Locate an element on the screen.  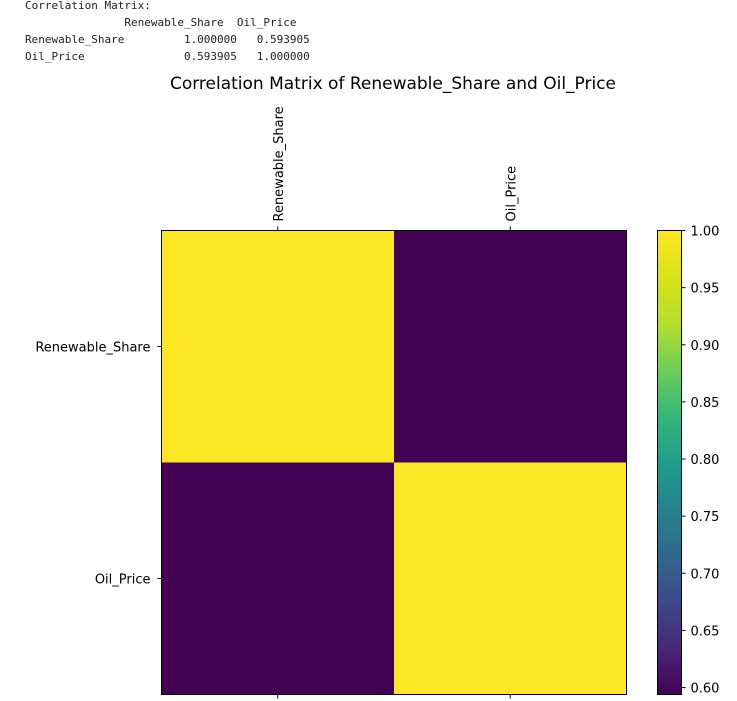
console-heading: Correlation Matrix: is located at coordinates (88, 6).